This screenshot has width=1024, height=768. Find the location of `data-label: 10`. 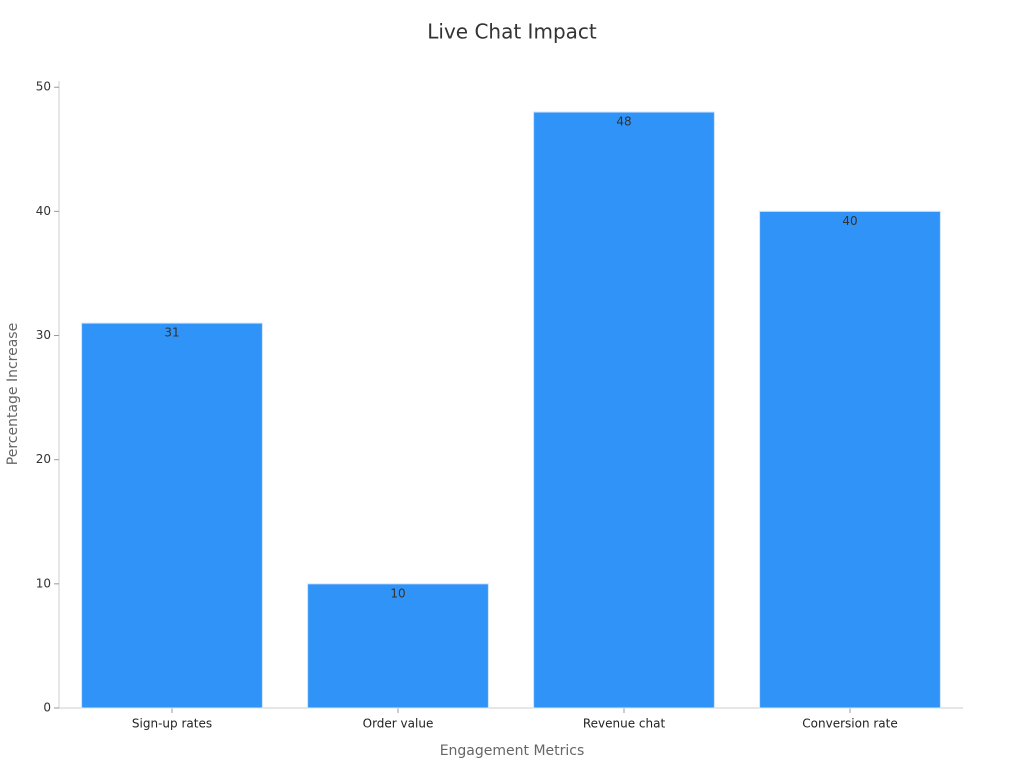

data-label: 10 is located at coordinates (397, 593).